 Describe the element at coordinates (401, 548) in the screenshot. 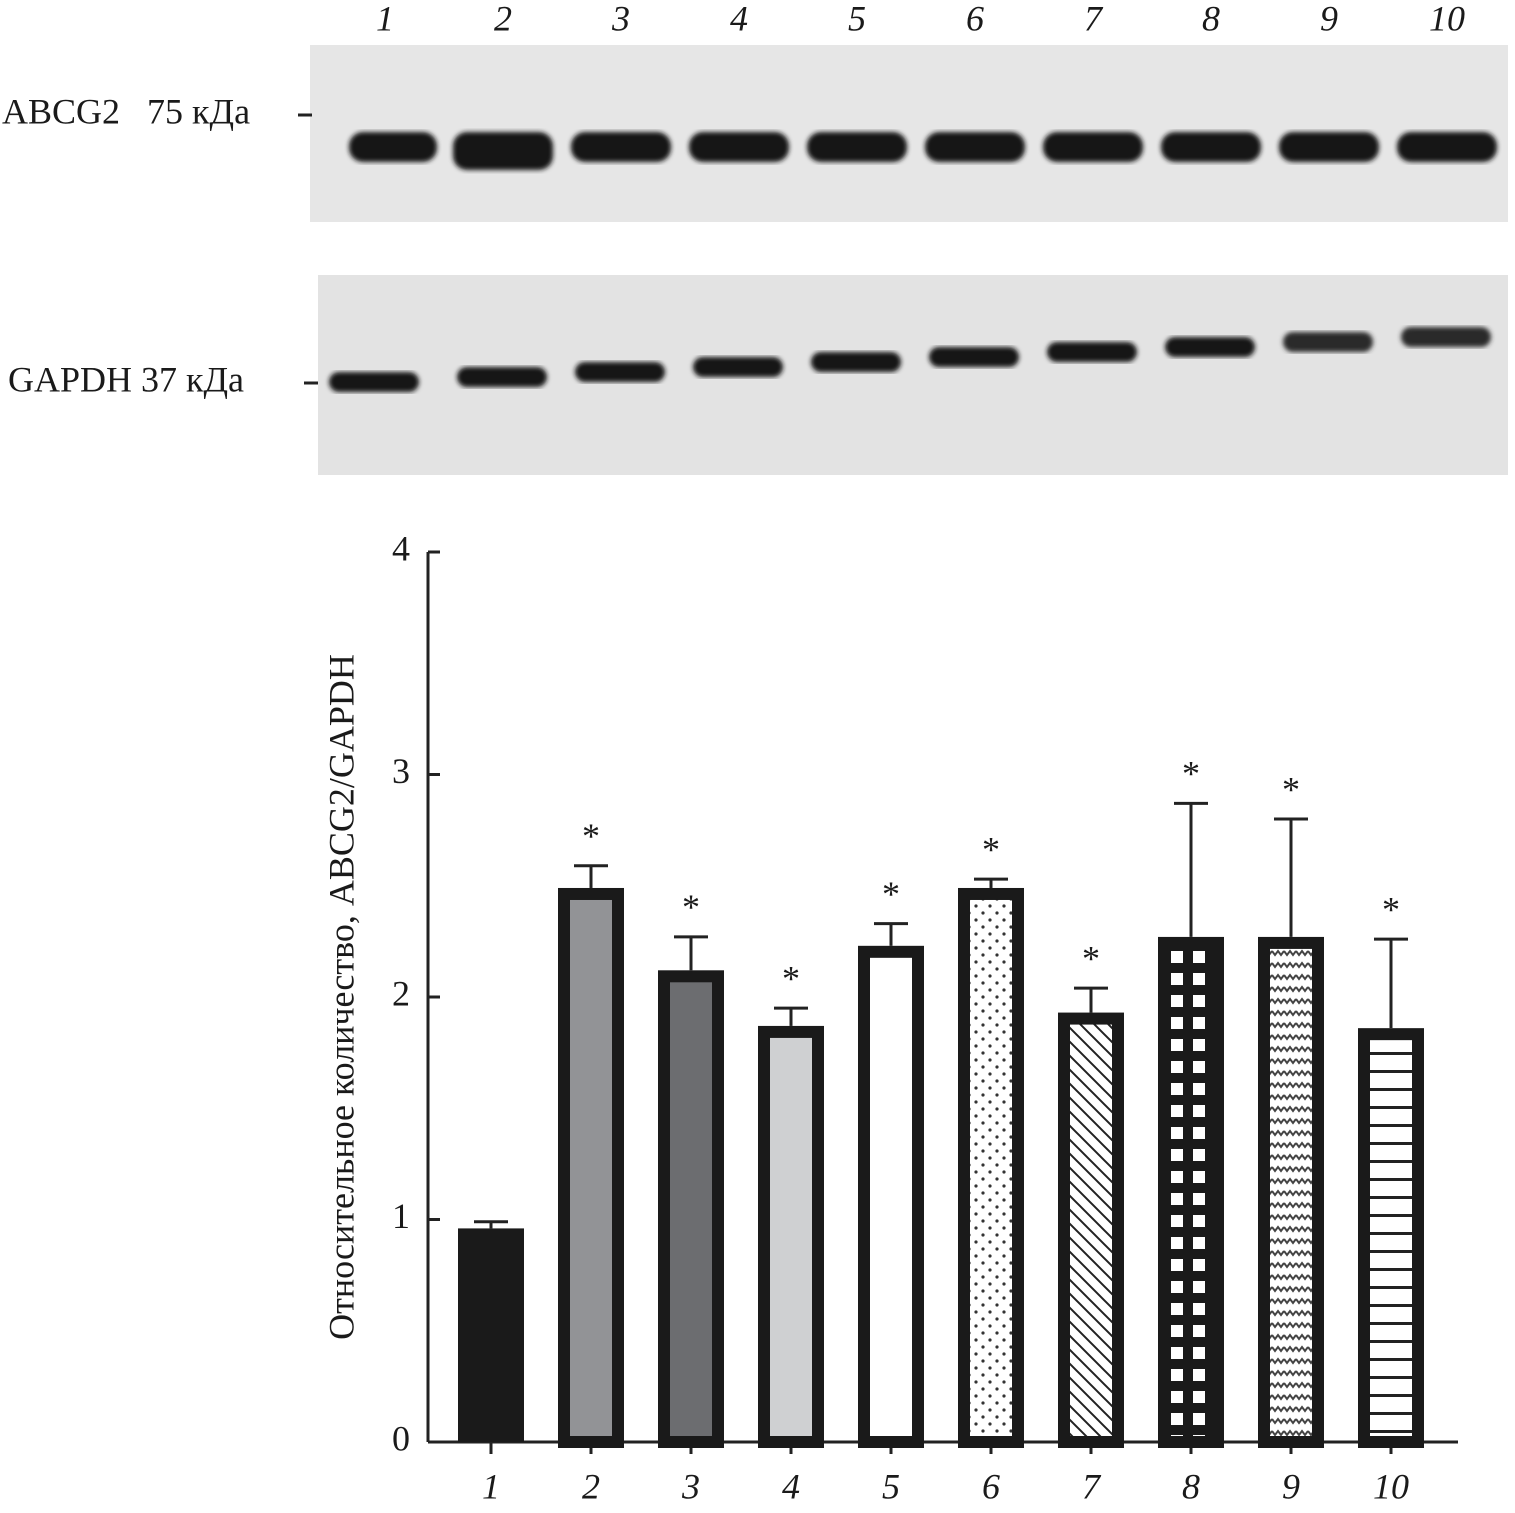

I see `y-tick-label: 4` at that location.